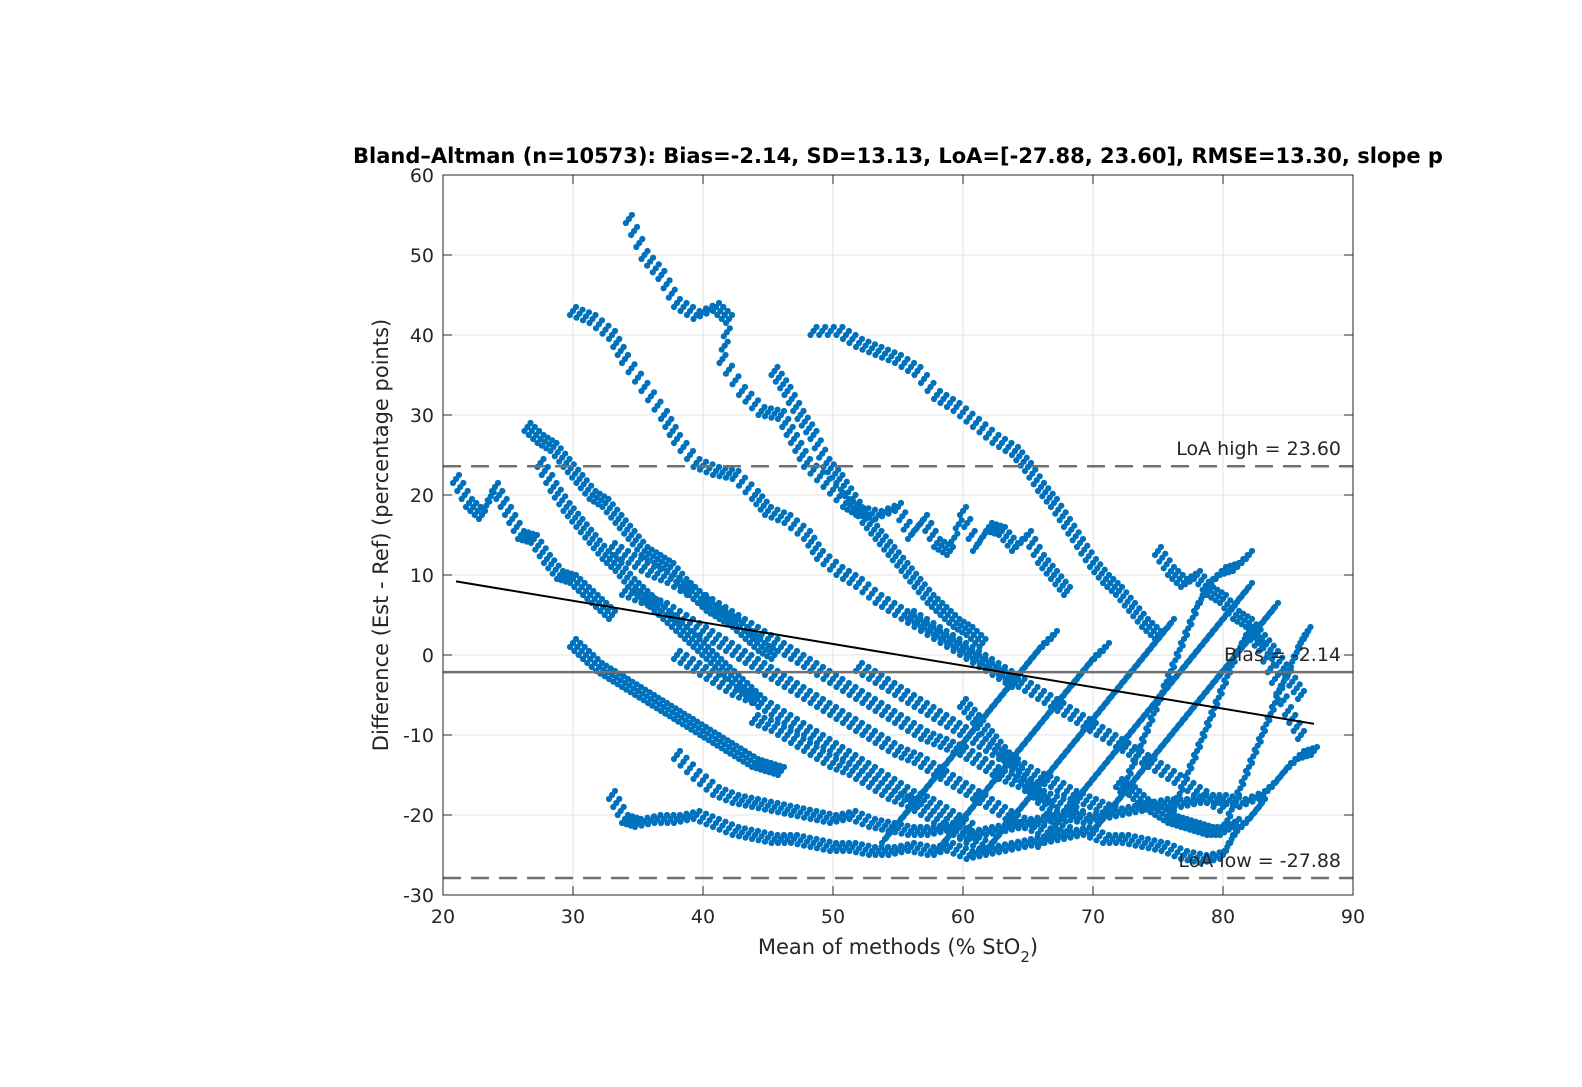 Image resolution: width=1582 pixels, height=1087 pixels. What do you see at coordinates (422, 576) in the screenshot?
I see `y-tick-label: 10` at bounding box center [422, 576].